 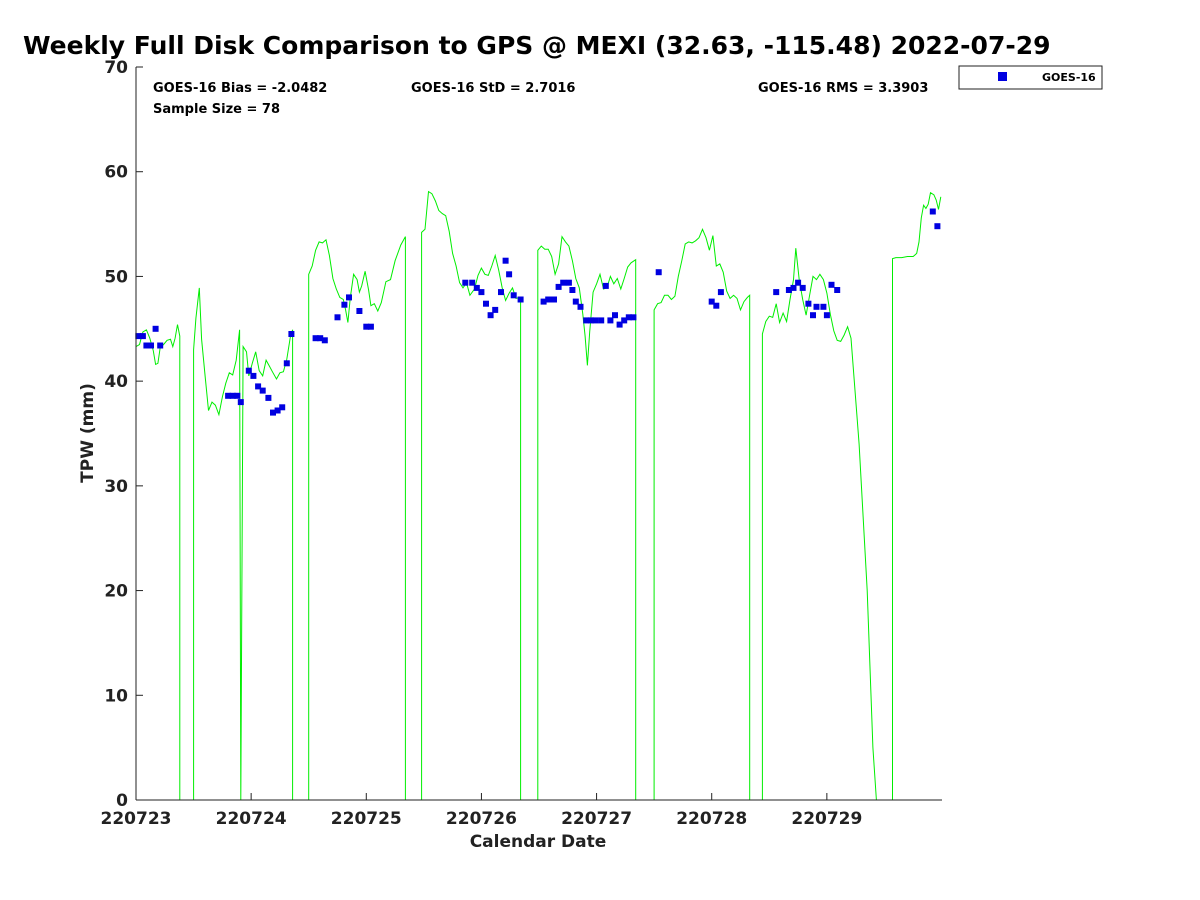 I want to click on stat-std: GOES-16 StD = 2.7016, so click(x=493, y=88).